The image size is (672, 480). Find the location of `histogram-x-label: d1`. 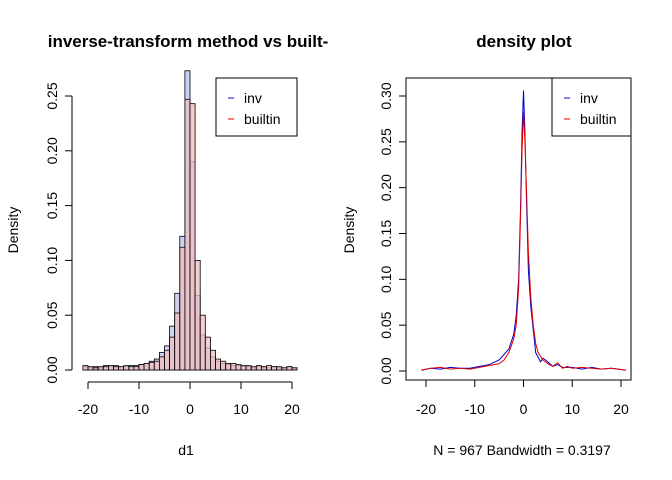

histogram-x-label: d1 is located at coordinates (186, 450).